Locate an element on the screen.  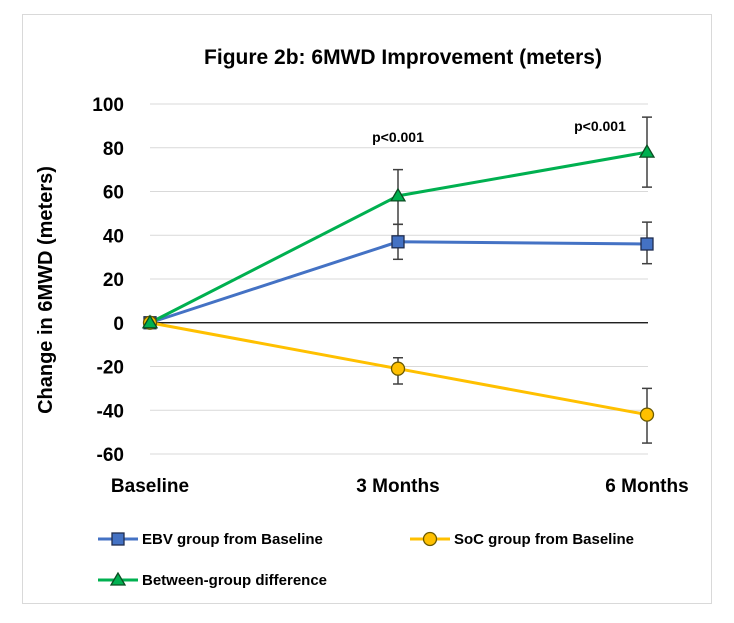
y-tick-label: -20 is located at coordinates (110, 368).